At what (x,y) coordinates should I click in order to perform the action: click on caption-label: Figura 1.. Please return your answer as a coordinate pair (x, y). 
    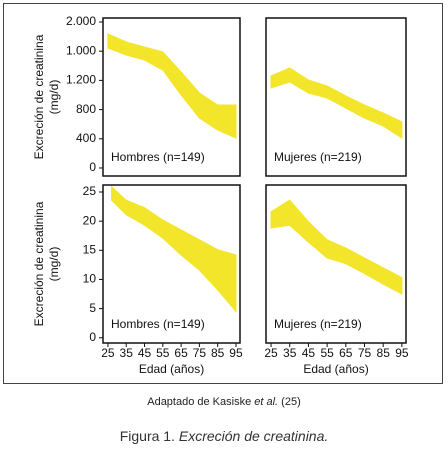
    Looking at the image, I should click on (149, 436).